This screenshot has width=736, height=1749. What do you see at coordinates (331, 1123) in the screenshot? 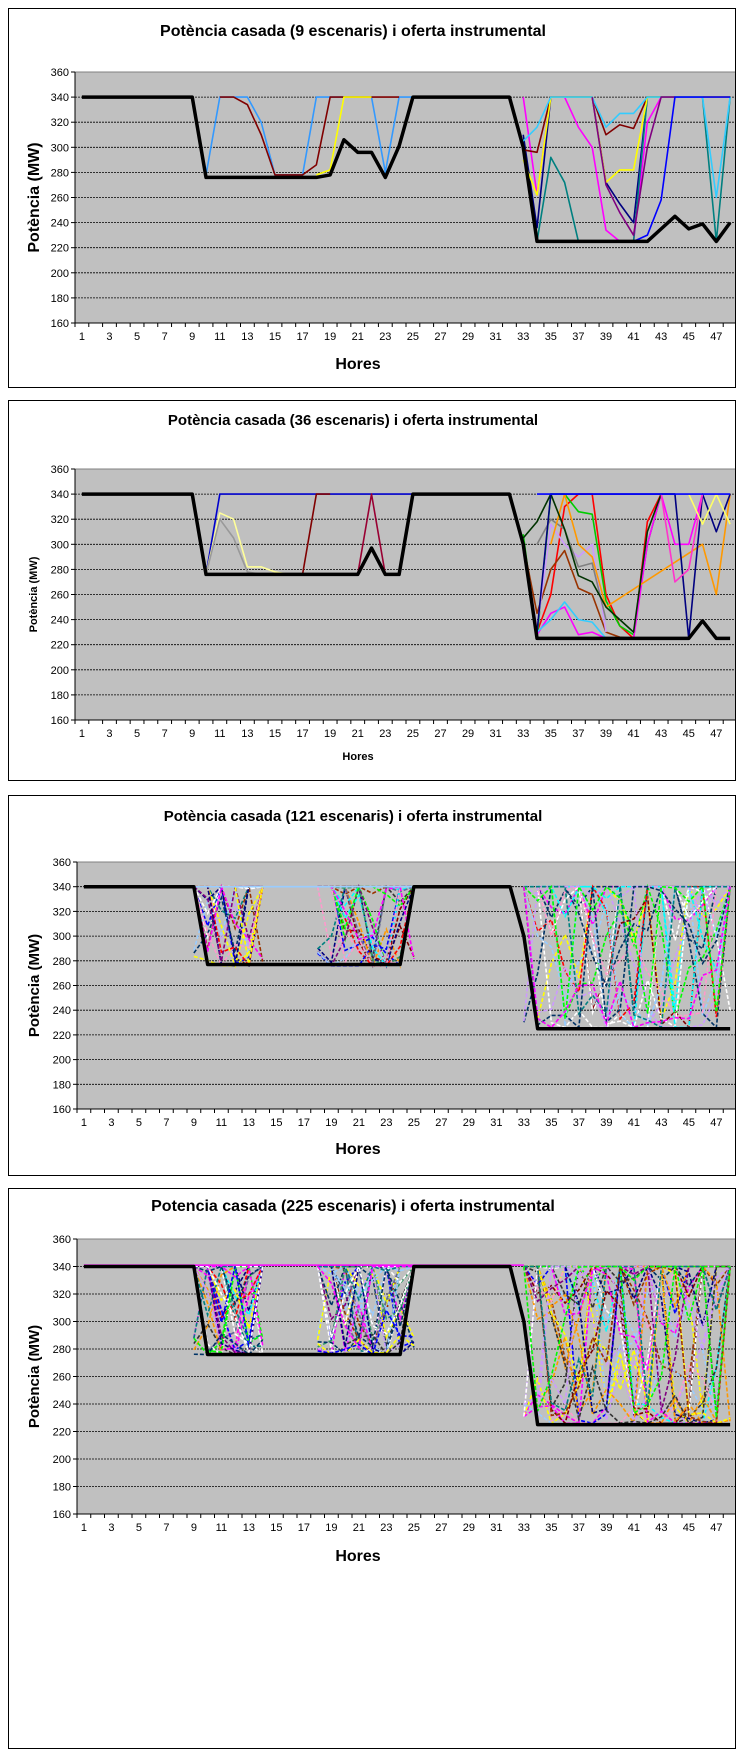
I see `x-tick-label: 19` at bounding box center [331, 1123].